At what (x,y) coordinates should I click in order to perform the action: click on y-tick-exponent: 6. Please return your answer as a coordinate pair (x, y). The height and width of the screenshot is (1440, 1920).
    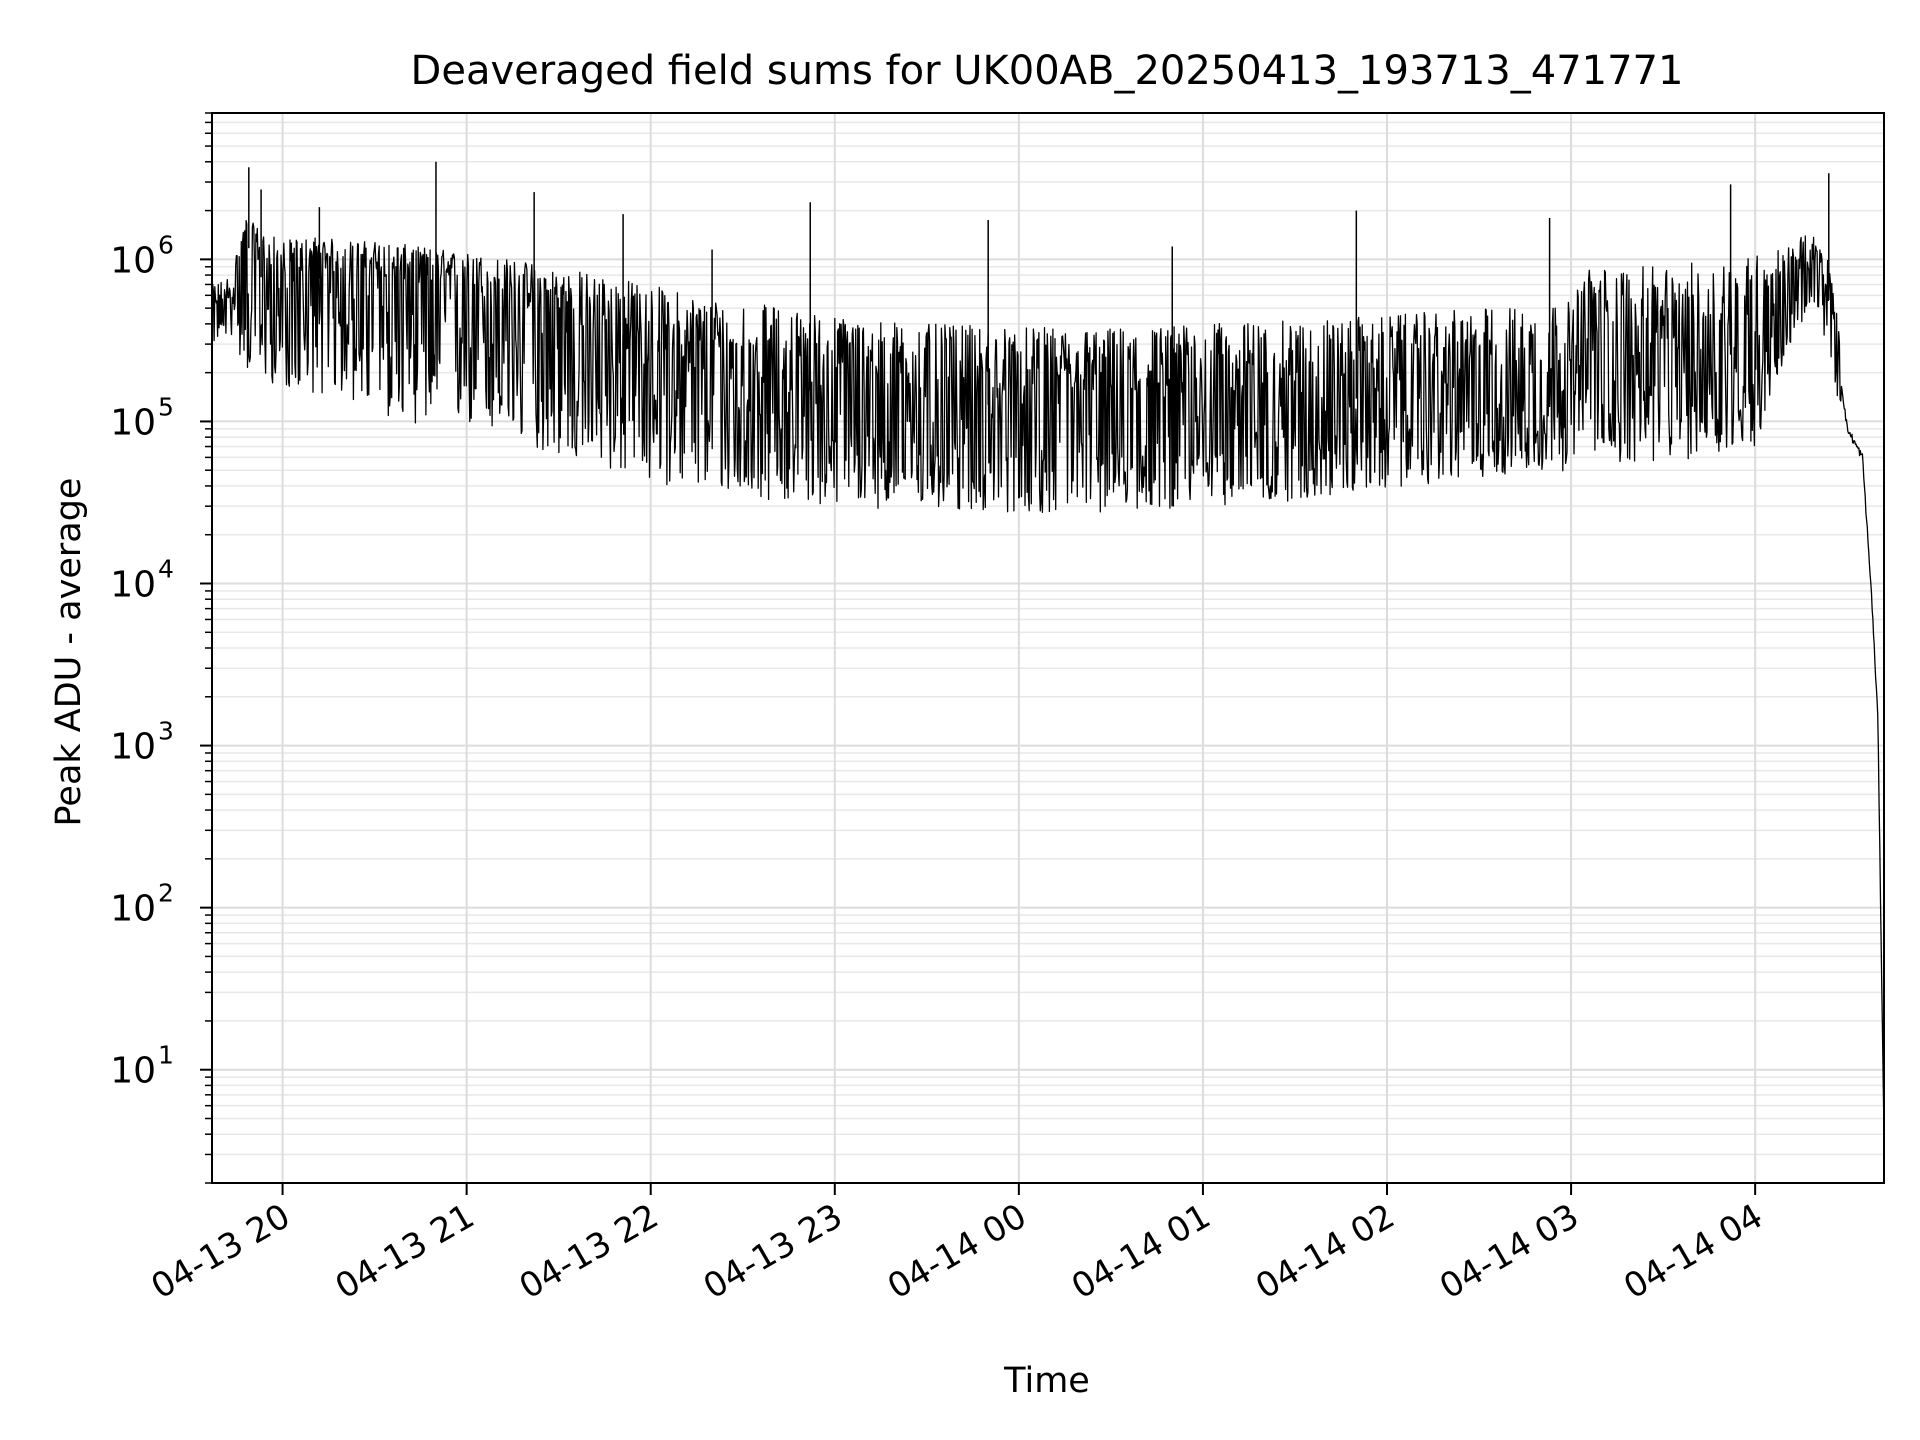
    Looking at the image, I should click on (166, 244).